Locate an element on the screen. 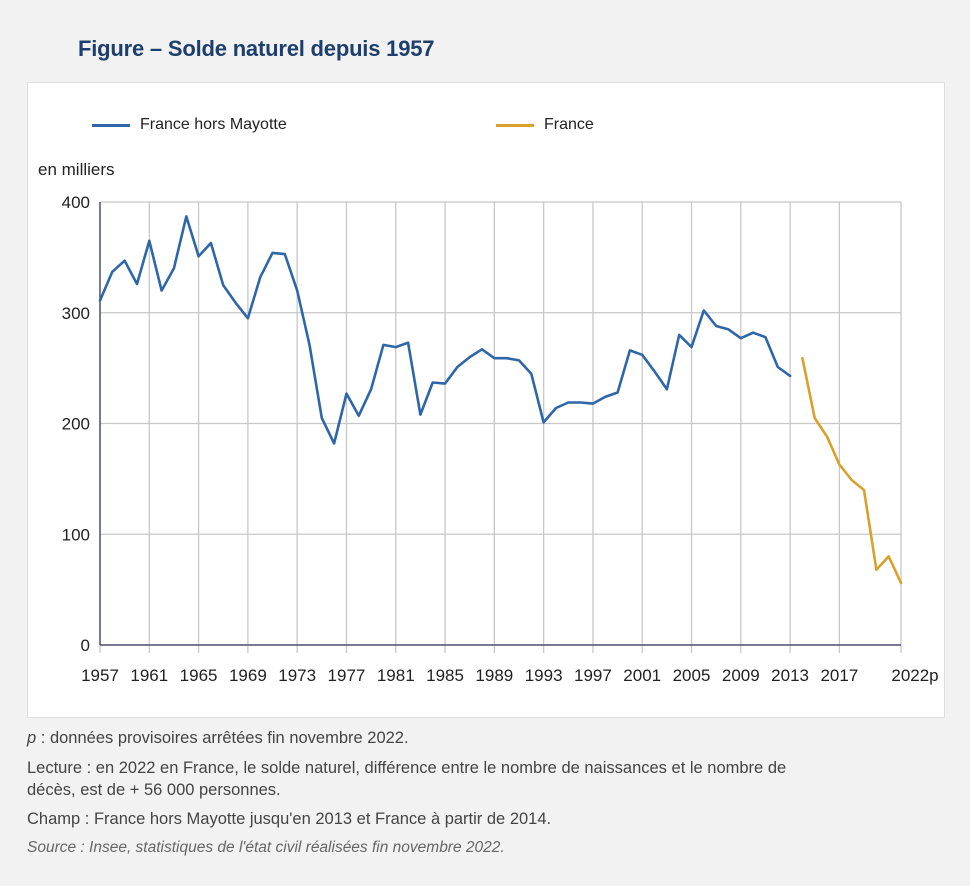 The height and width of the screenshot is (886, 970). x-tick-label: 2013 is located at coordinates (790, 675).